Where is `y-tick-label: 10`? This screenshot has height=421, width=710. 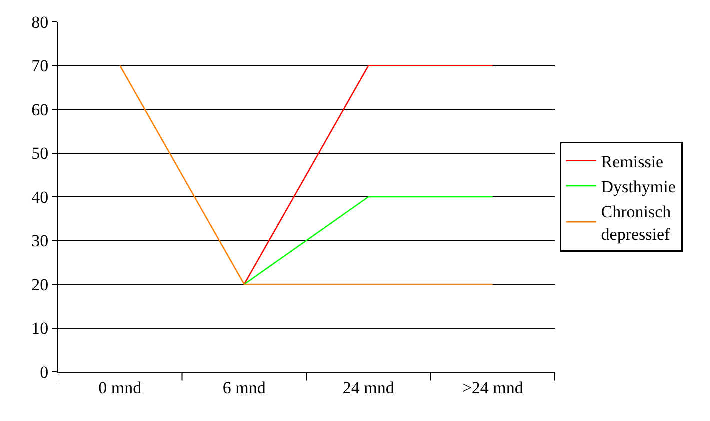
y-tick-label: 10 is located at coordinates (40, 328).